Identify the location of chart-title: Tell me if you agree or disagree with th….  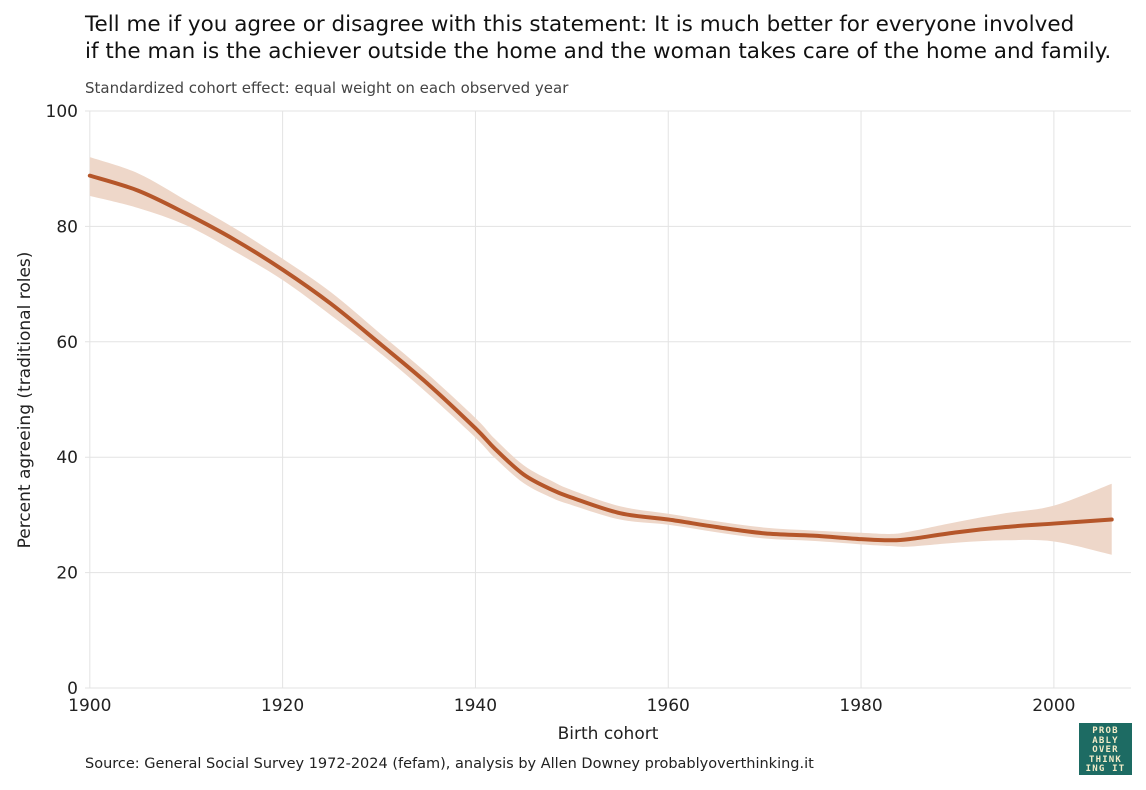
(598, 38).